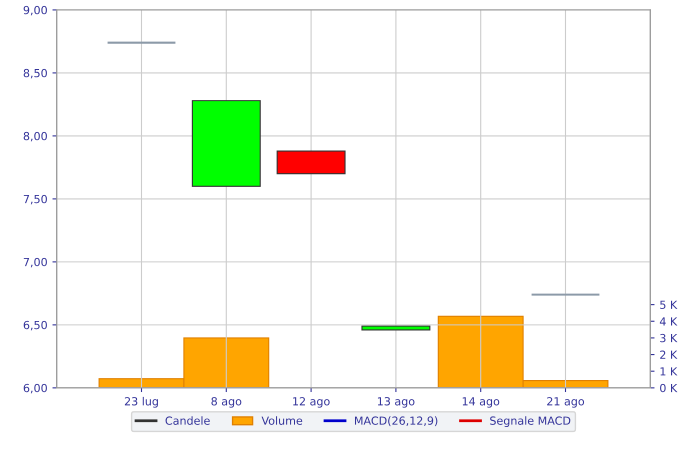 The height and width of the screenshot is (451, 700). I want to click on y2-tick-label: 5 K, so click(669, 304).